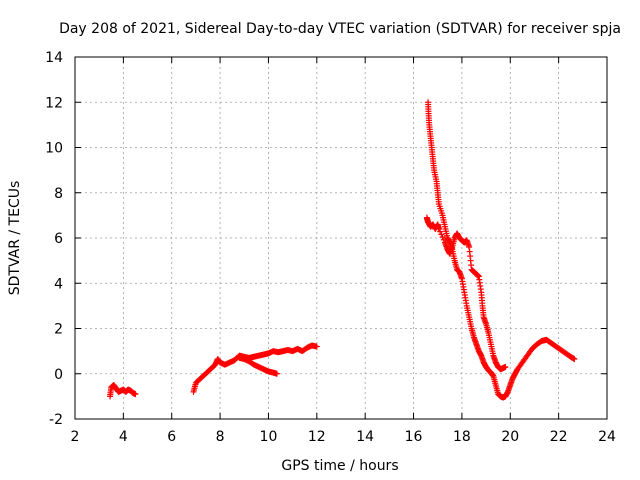  What do you see at coordinates (56, 420) in the screenshot?
I see `y-tick-label: -2` at bounding box center [56, 420].